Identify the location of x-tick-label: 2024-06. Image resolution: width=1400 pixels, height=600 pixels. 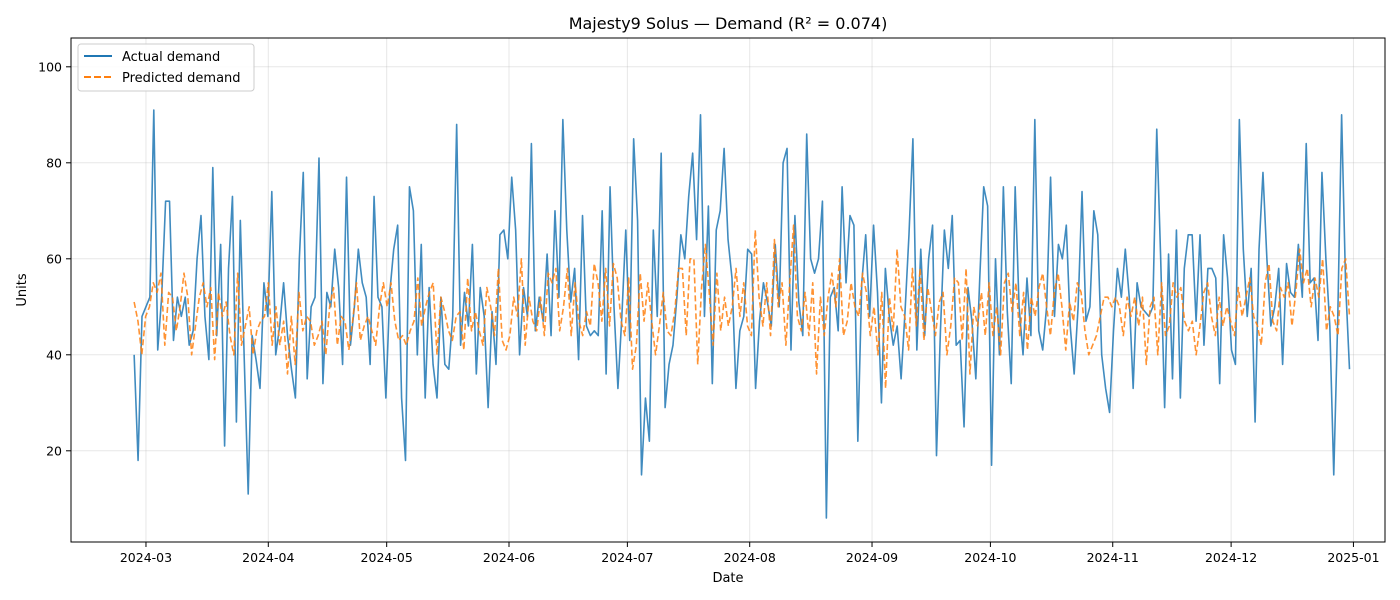
(509, 557).